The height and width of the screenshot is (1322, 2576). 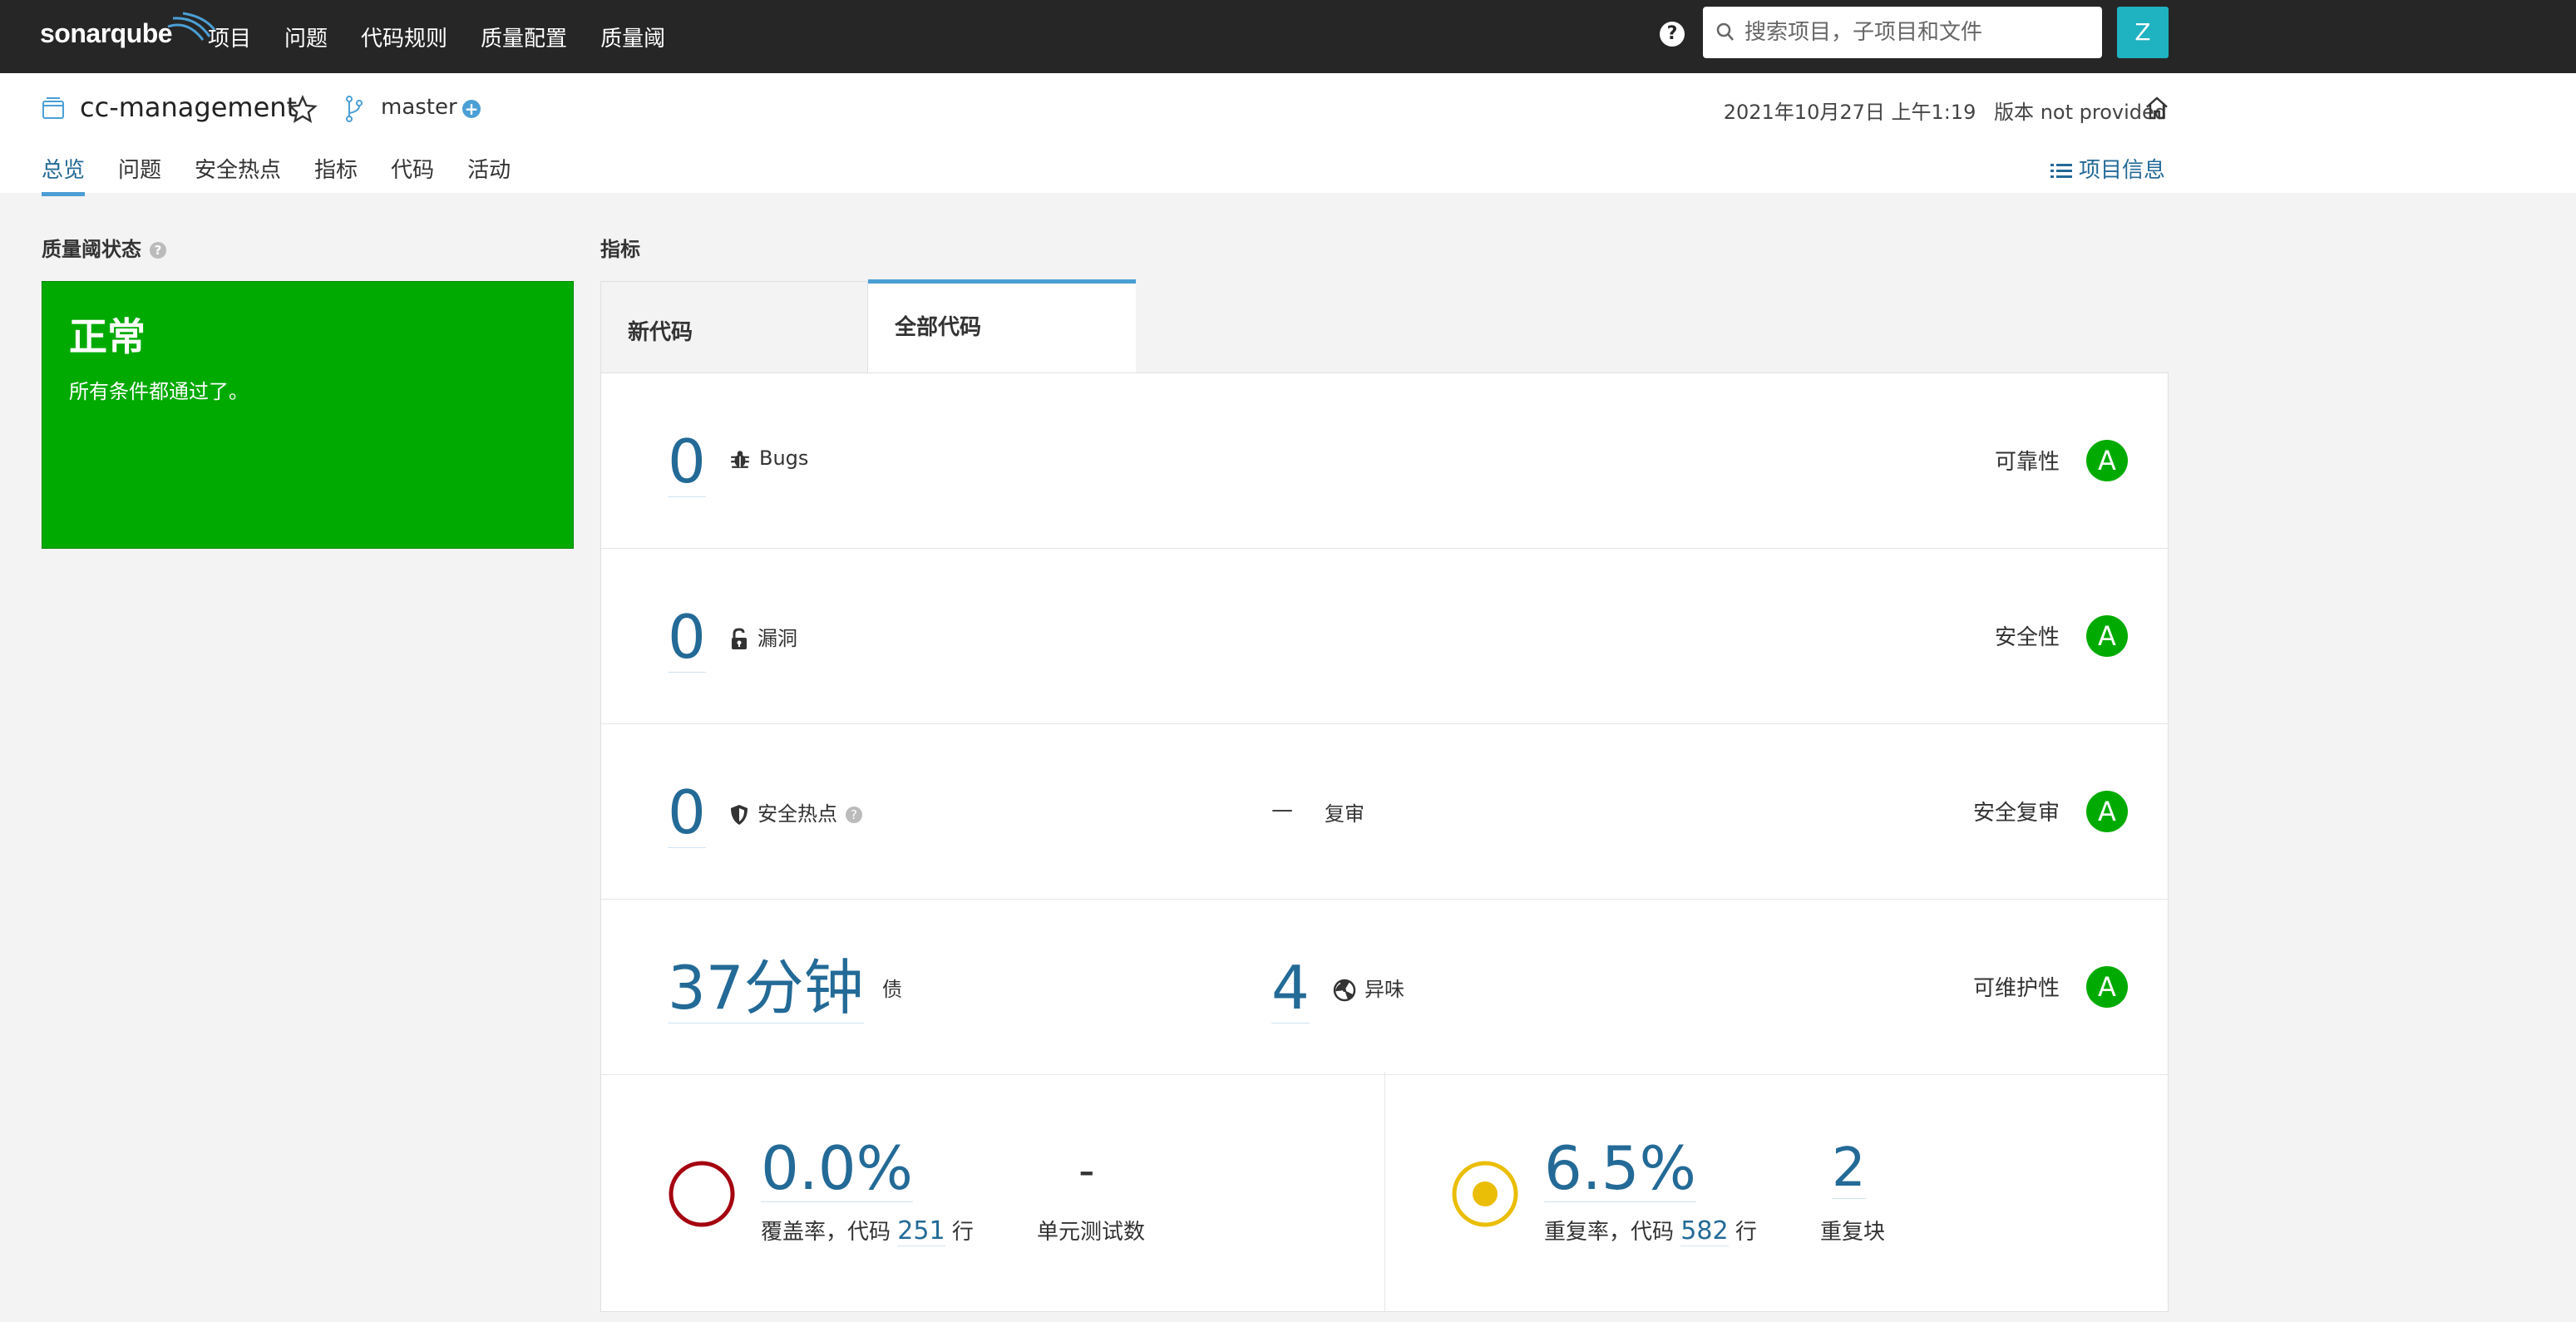 What do you see at coordinates (1384, 812) in the screenshot?
I see `security-hotspots-row: 0 安全热点? — 复审 安全复审 A` at bounding box center [1384, 812].